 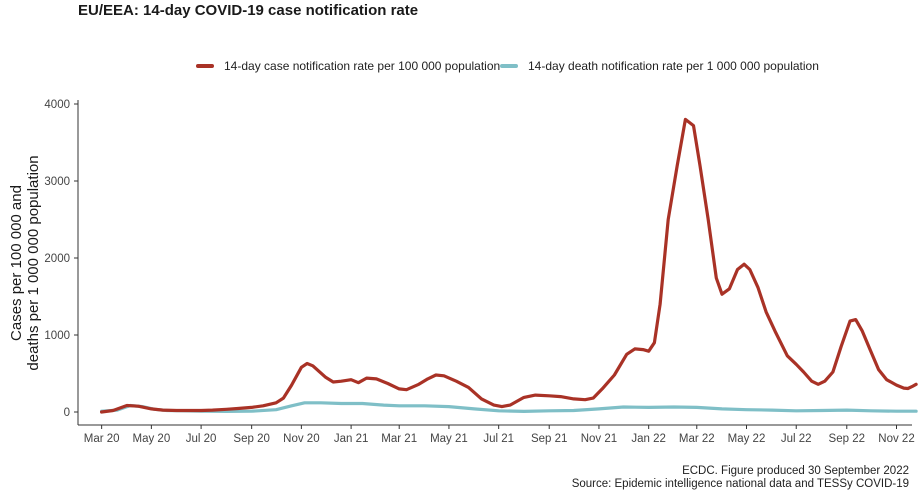 I want to click on x-tick-label: Sep 21, so click(x=549, y=439).